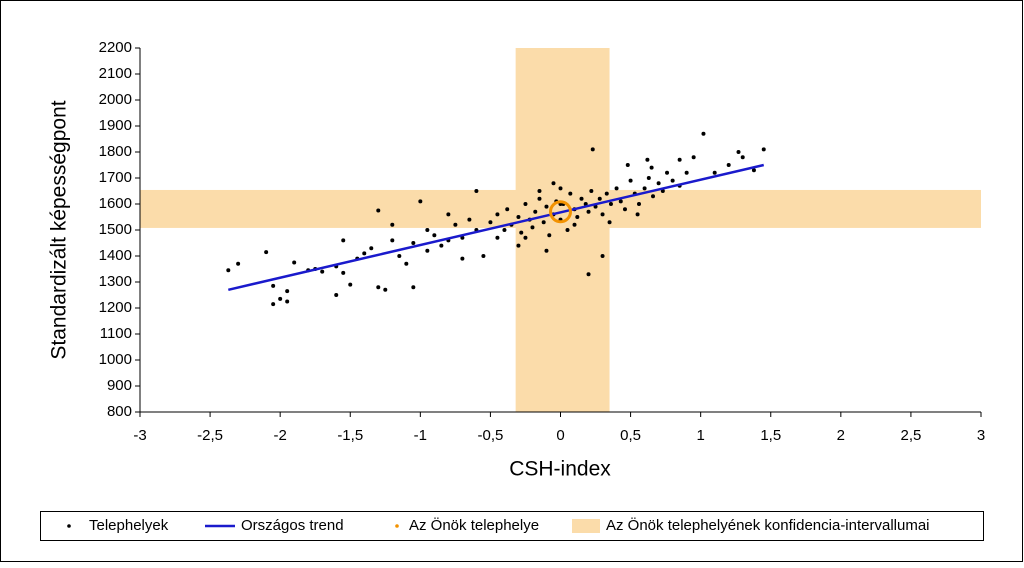 Image resolution: width=1024 pixels, height=568 pixels. I want to click on legend-label: Országos trend, so click(292, 525).